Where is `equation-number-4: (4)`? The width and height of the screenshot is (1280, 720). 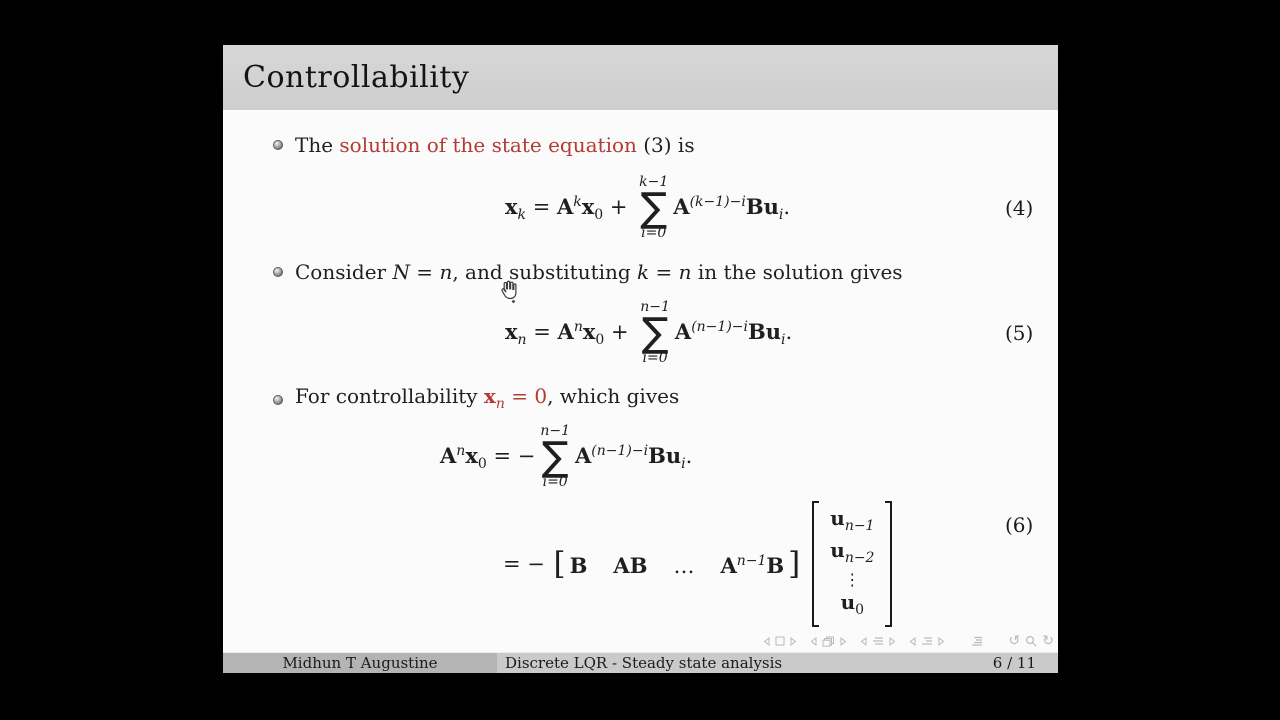 equation-number-4: (4) is located at coordinates (1019, 208).